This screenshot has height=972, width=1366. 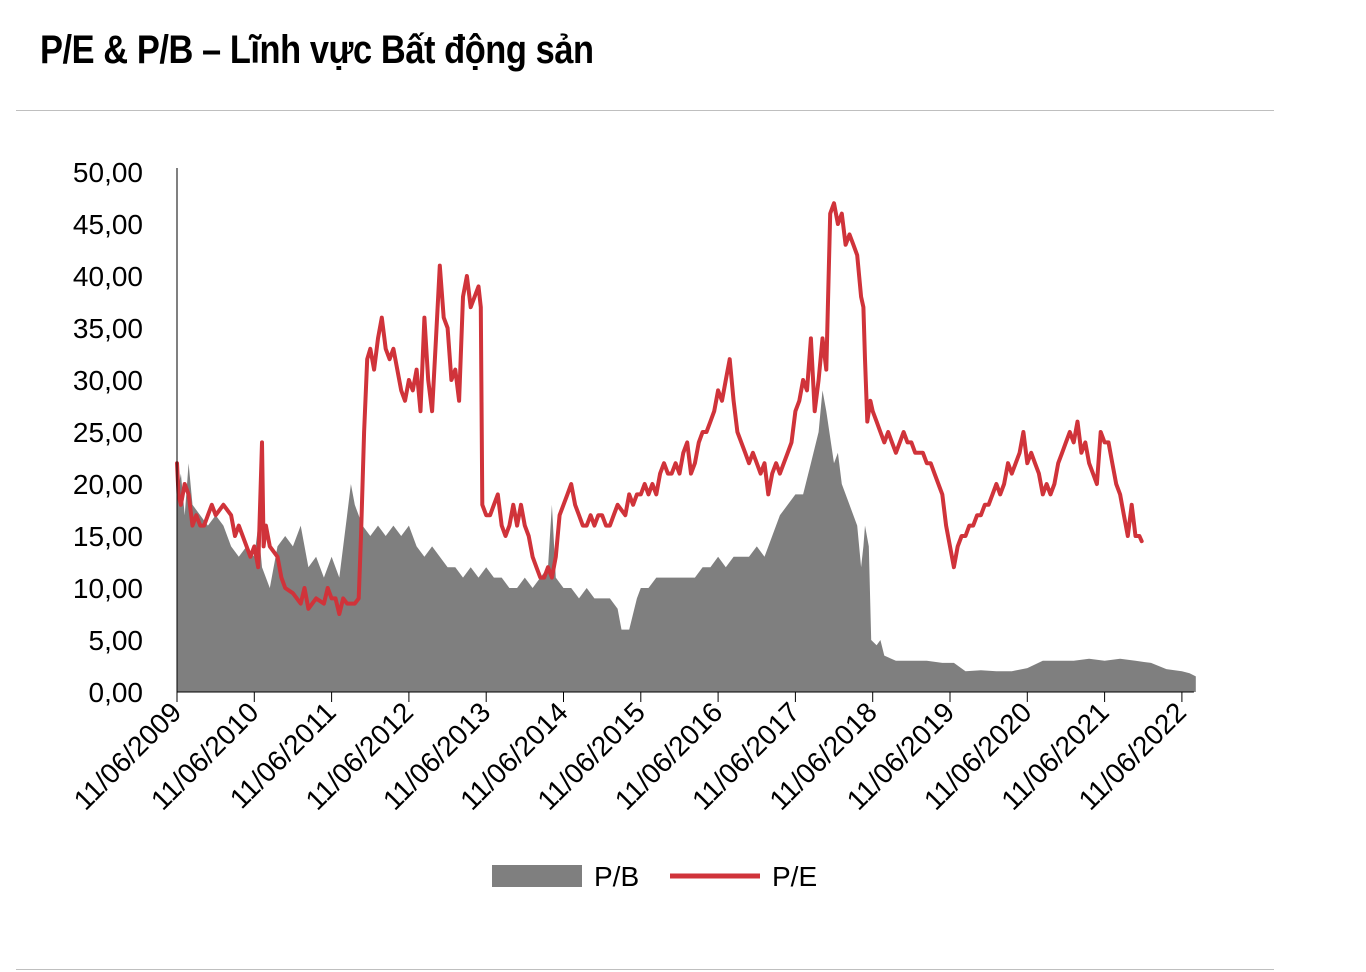 What do you see at coordinates (116, 640) in the screenshot?
I see `y-tick-label: 5,00` at bounding box center [116, 640].